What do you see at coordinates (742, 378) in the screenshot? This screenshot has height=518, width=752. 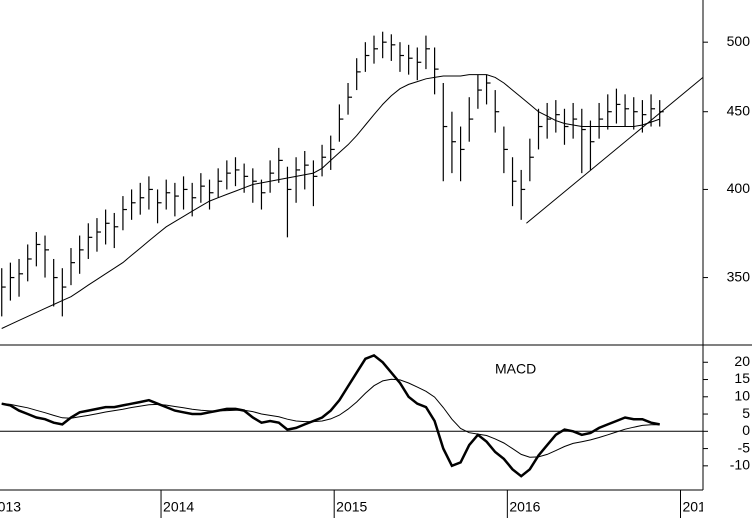 I see `y-tick-label: 15` at bounding box center [742, 378].